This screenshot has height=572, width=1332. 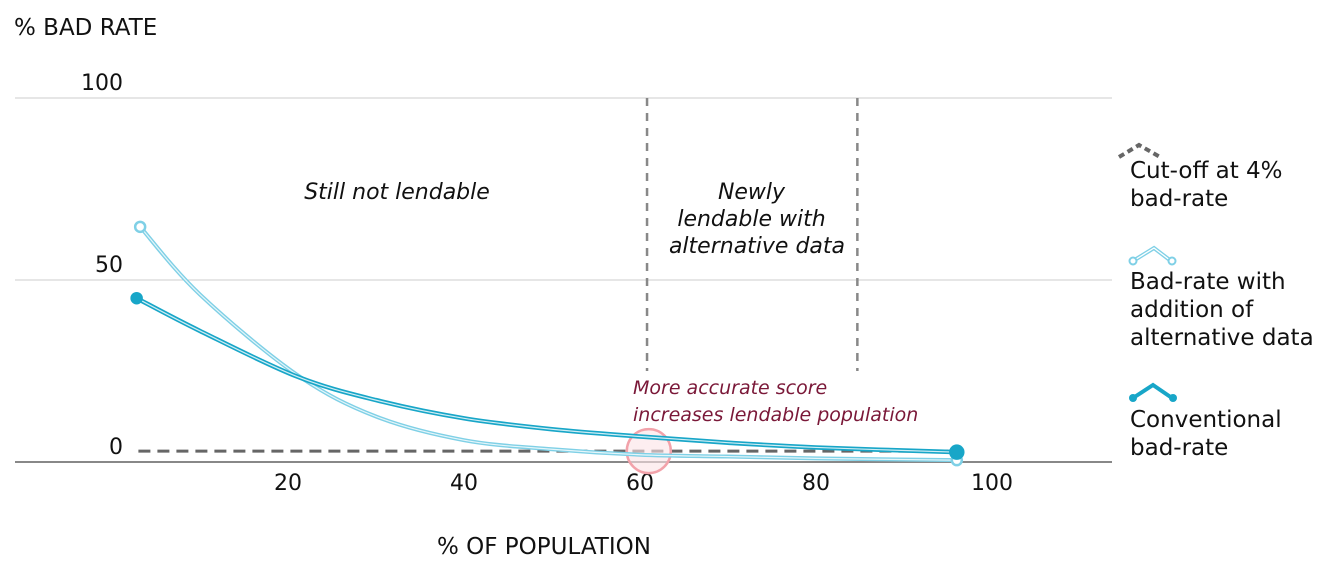 What do you see at coordinates (730, 388) in the screenshot?
I see `annotation-line: More accurate score` at bounding box center [730, 388].